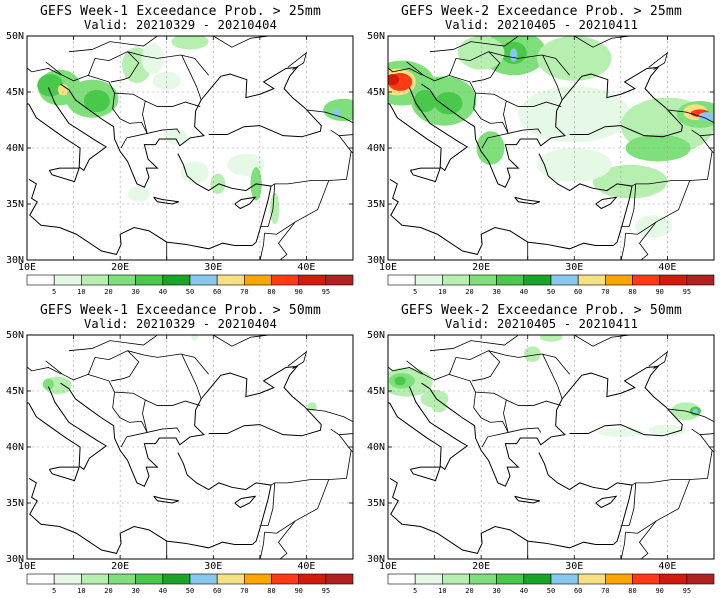  What do you see at coordinates (541, 310) in the screenshot?
I see `panel-title: GEFS Week-2 Exceedance Prob. > 50mm` at bounding box center [541, 310].